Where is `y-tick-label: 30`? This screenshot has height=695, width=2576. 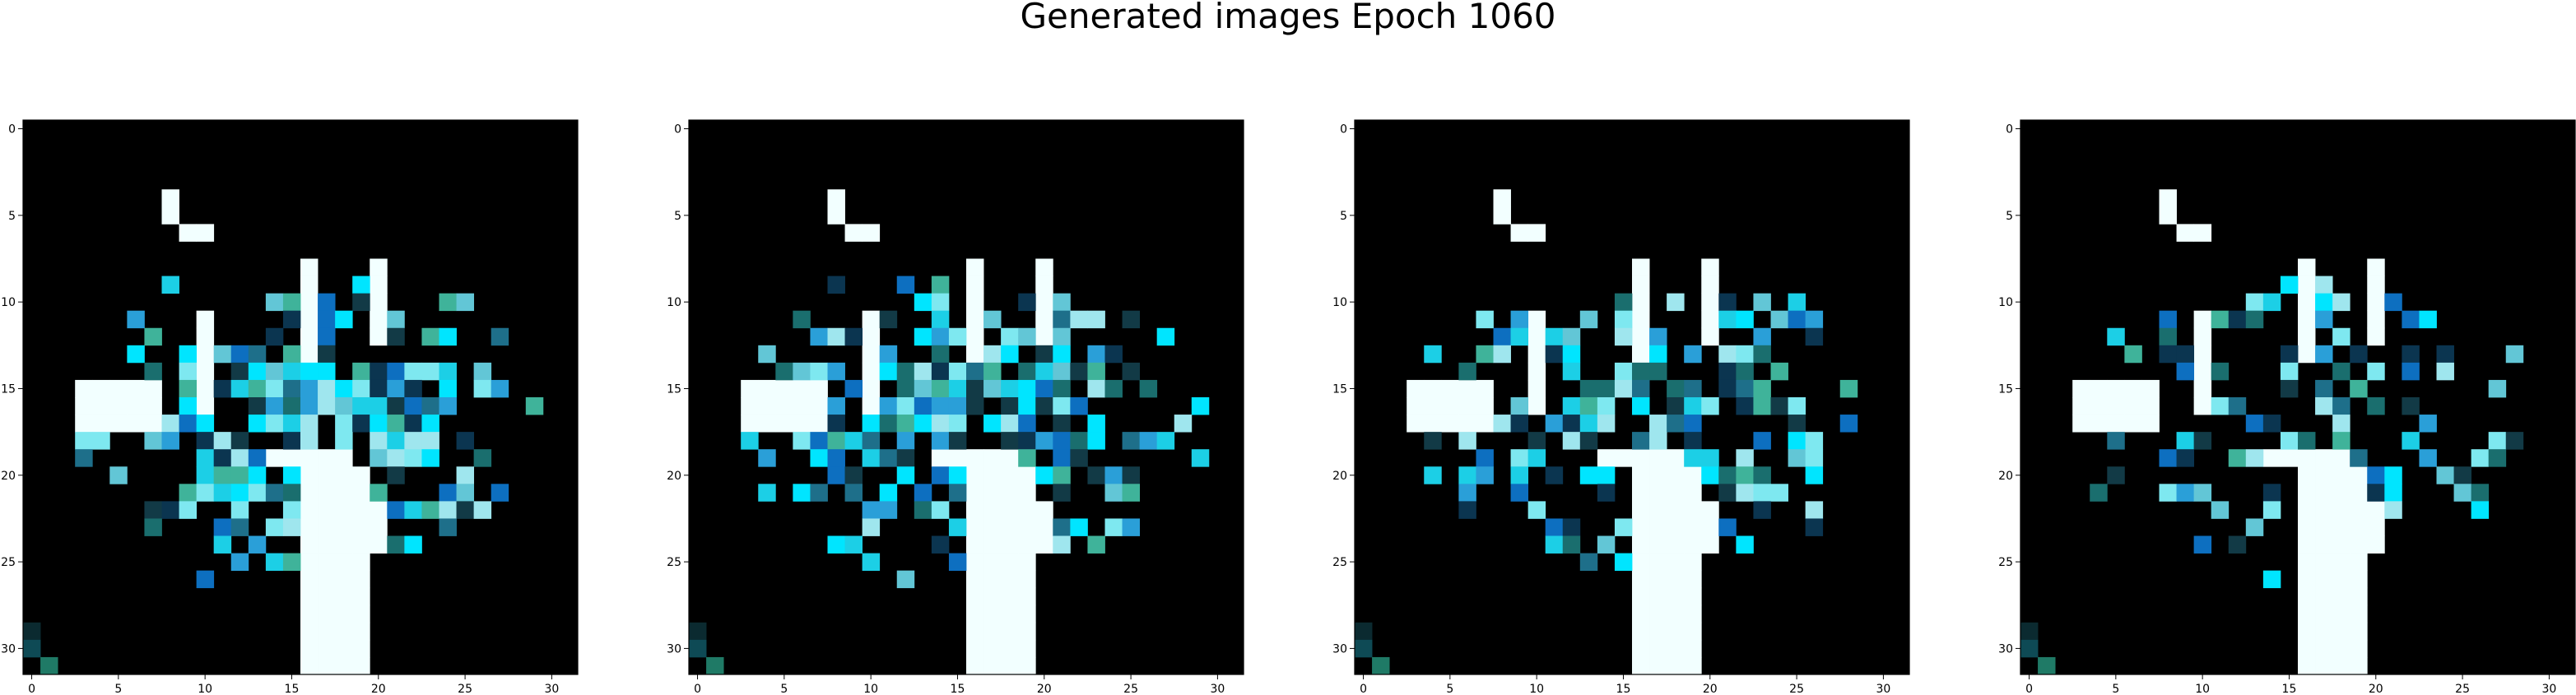
y-tick-label: 30 is located at coordinates (1339, 649).